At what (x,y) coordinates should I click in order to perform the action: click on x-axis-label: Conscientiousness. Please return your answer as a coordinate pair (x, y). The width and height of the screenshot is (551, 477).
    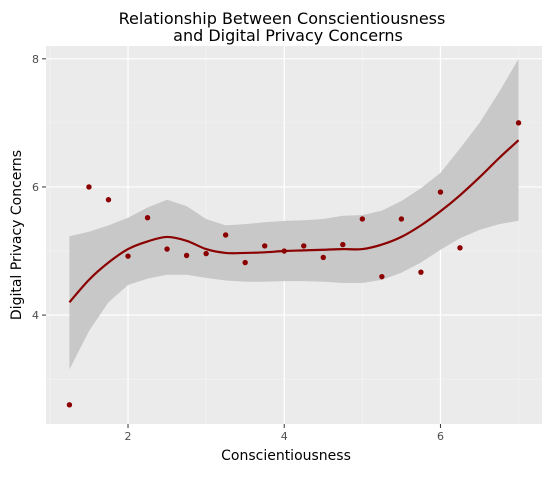
    Looking at the image, I should click on (286, 456).